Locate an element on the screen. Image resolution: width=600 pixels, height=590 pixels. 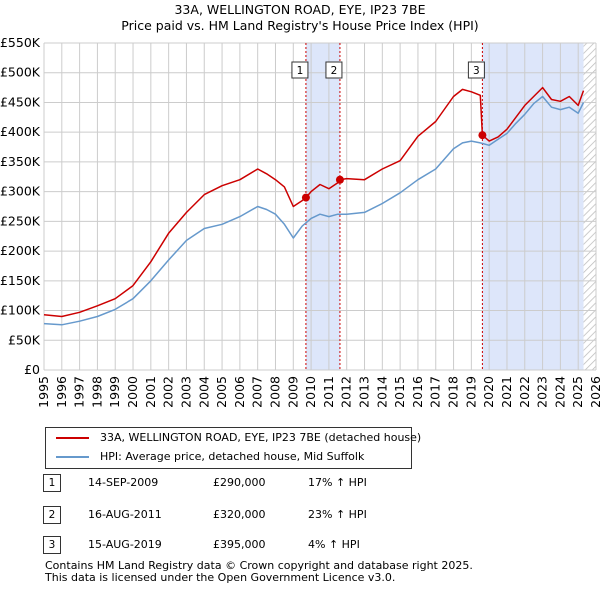
x-tick-label: 2014 is located at coordinates (381, 392).